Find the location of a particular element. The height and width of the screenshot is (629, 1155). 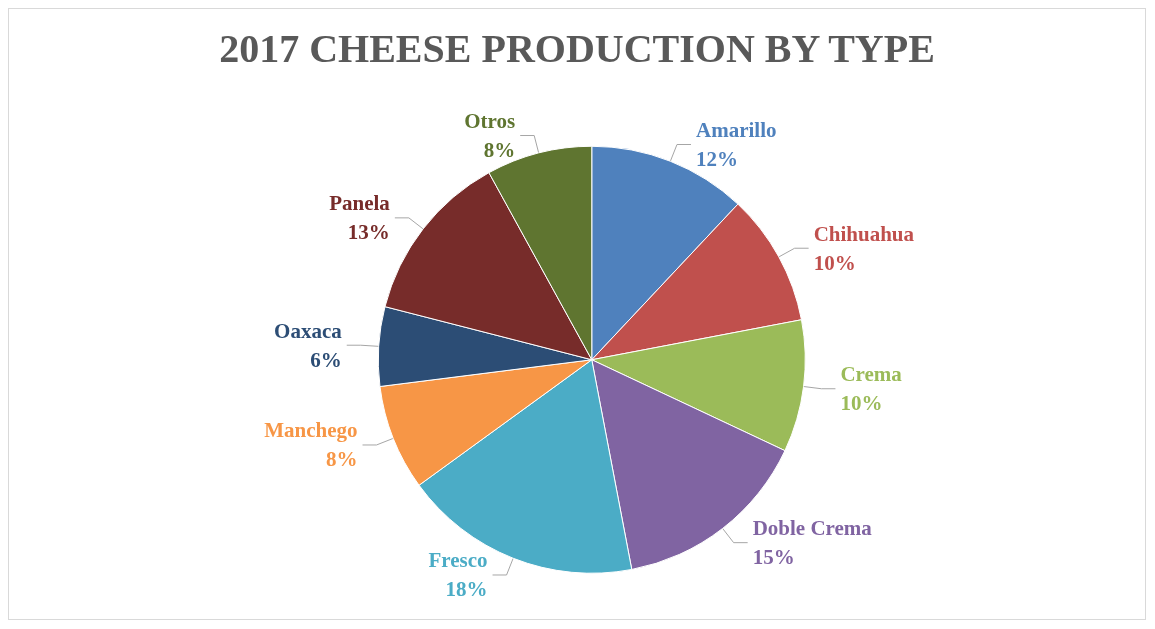

data-label: 15% is located at coordinates (773, 557).